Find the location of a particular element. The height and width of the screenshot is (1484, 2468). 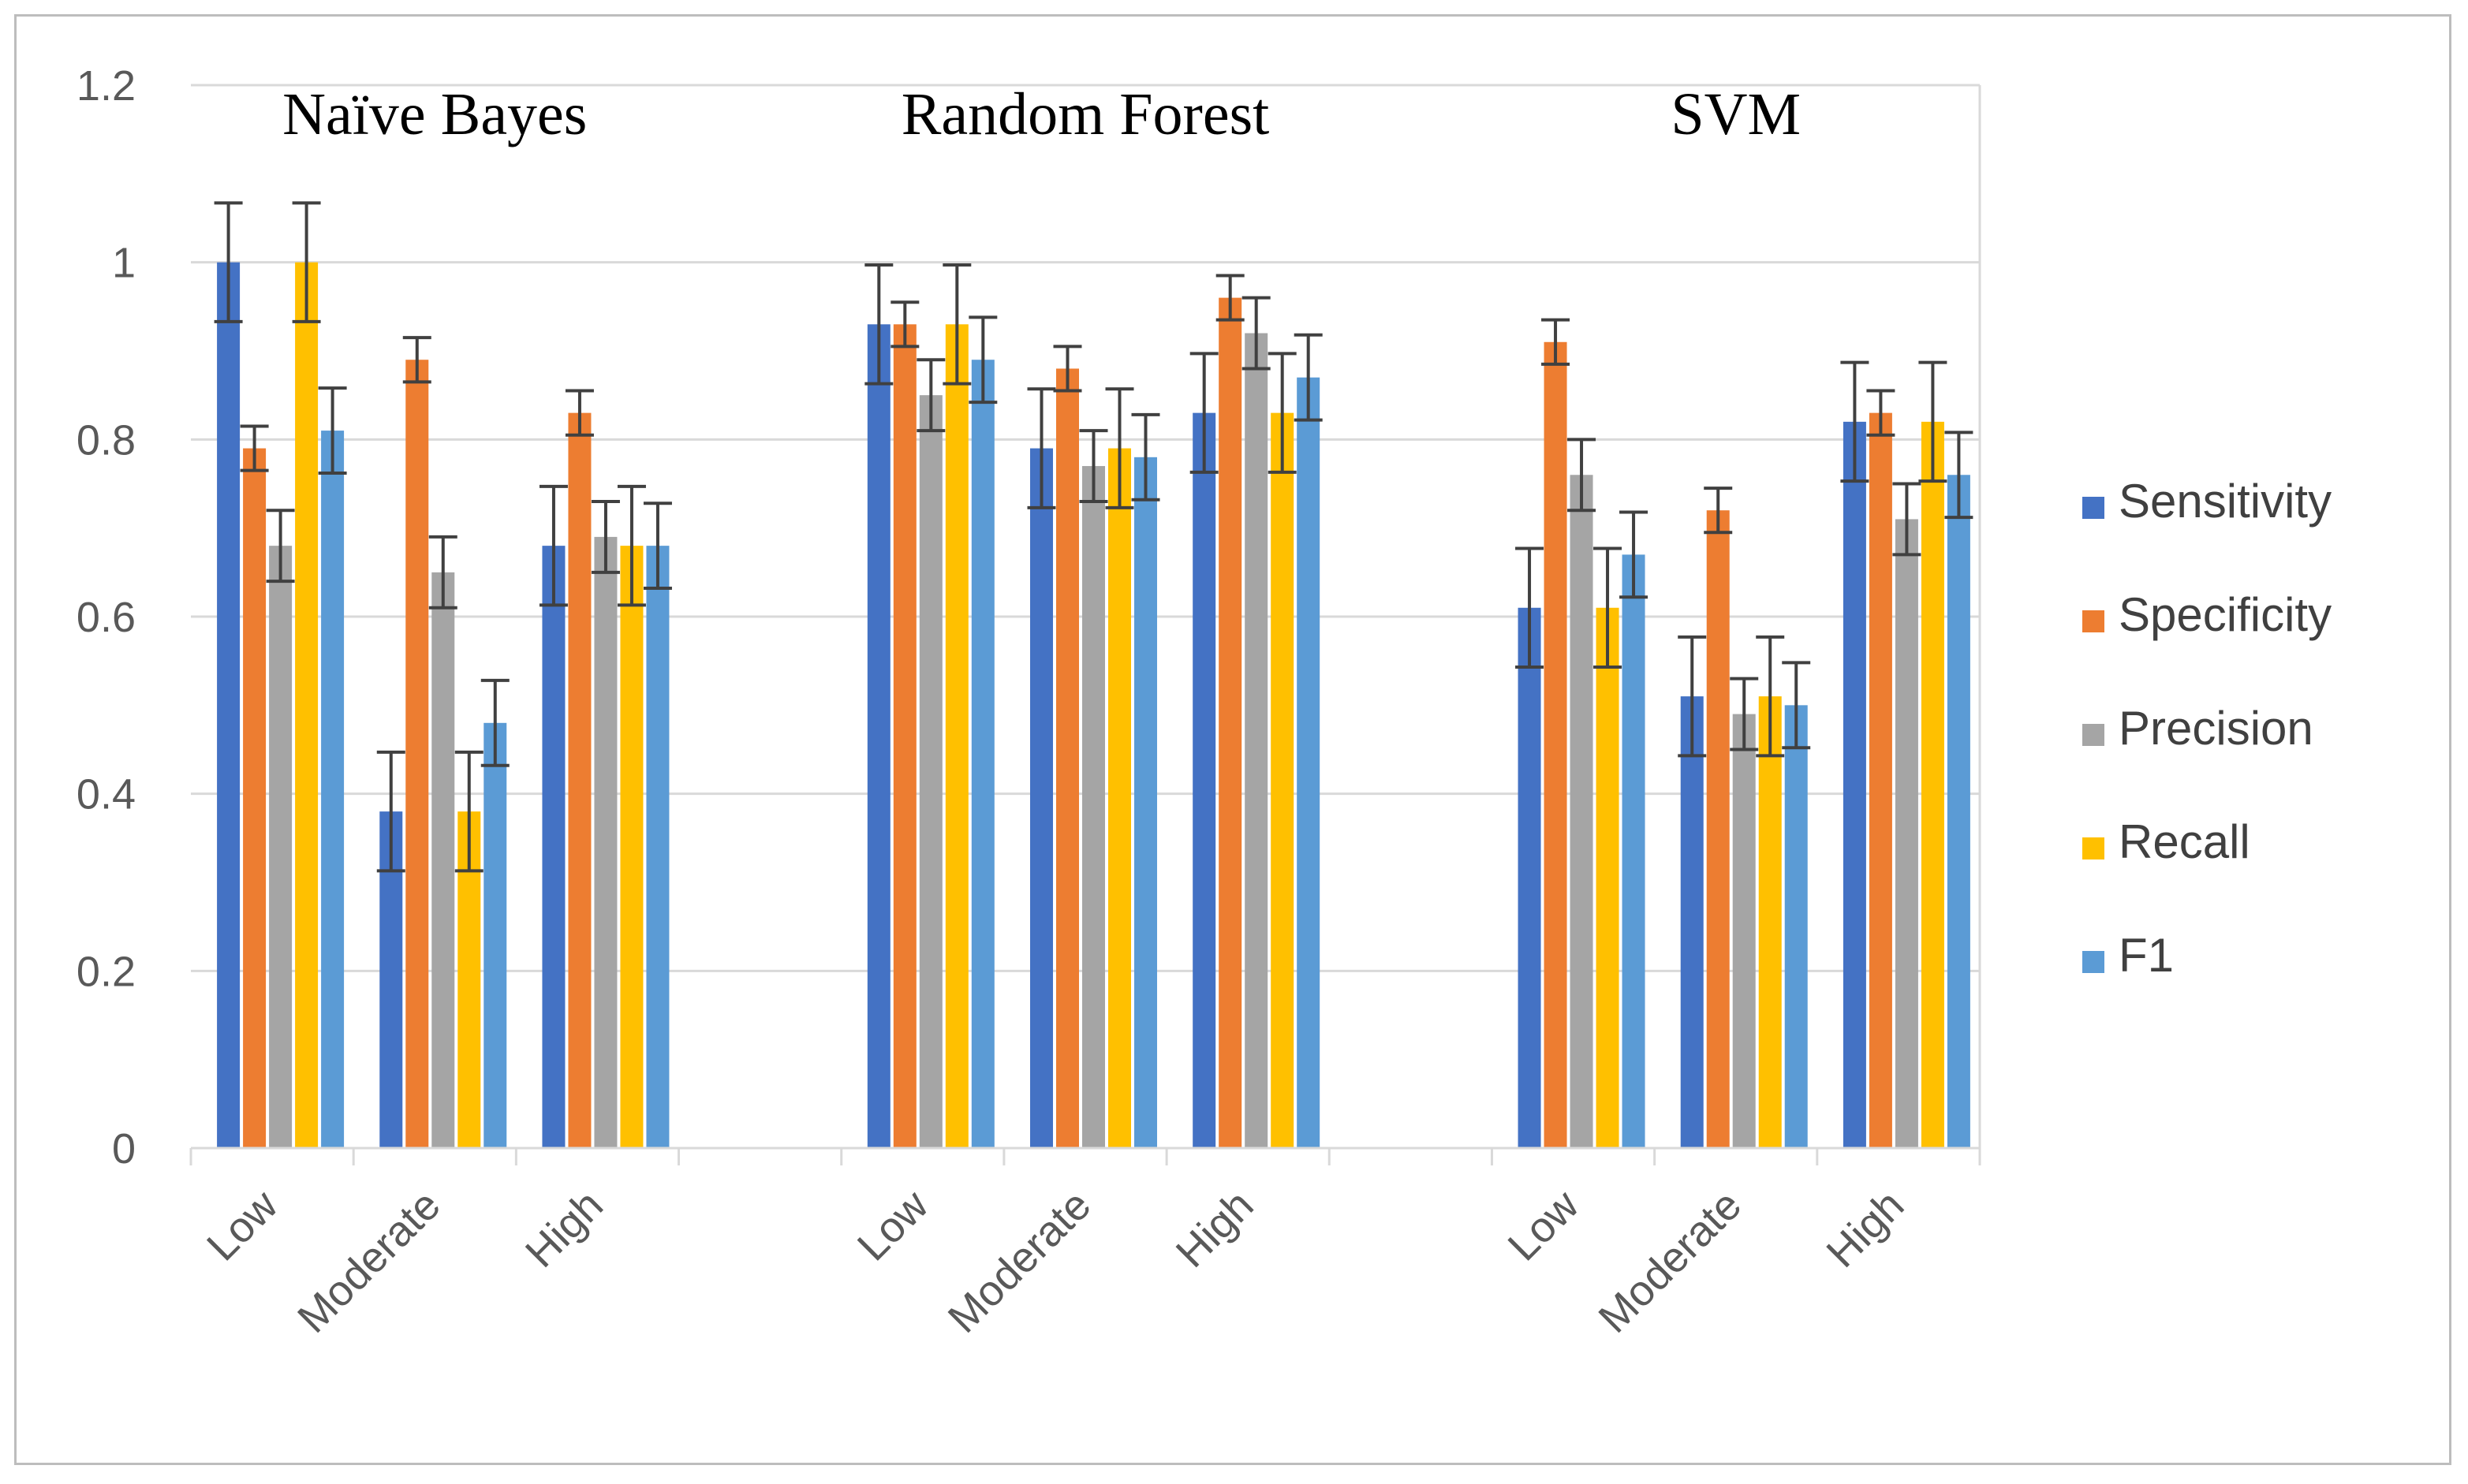

legend-label: Specificity is located at coordinates (2225, 614).